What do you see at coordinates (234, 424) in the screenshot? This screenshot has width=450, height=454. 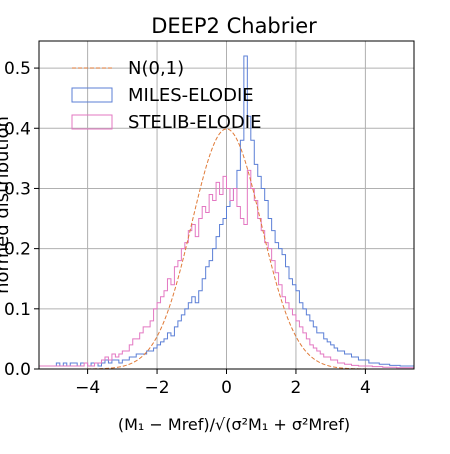 I see `x-axis-label: (M₁ − Mref)/√(σ²M₁ + σ²Mref)` at bounding box center [234, 424].